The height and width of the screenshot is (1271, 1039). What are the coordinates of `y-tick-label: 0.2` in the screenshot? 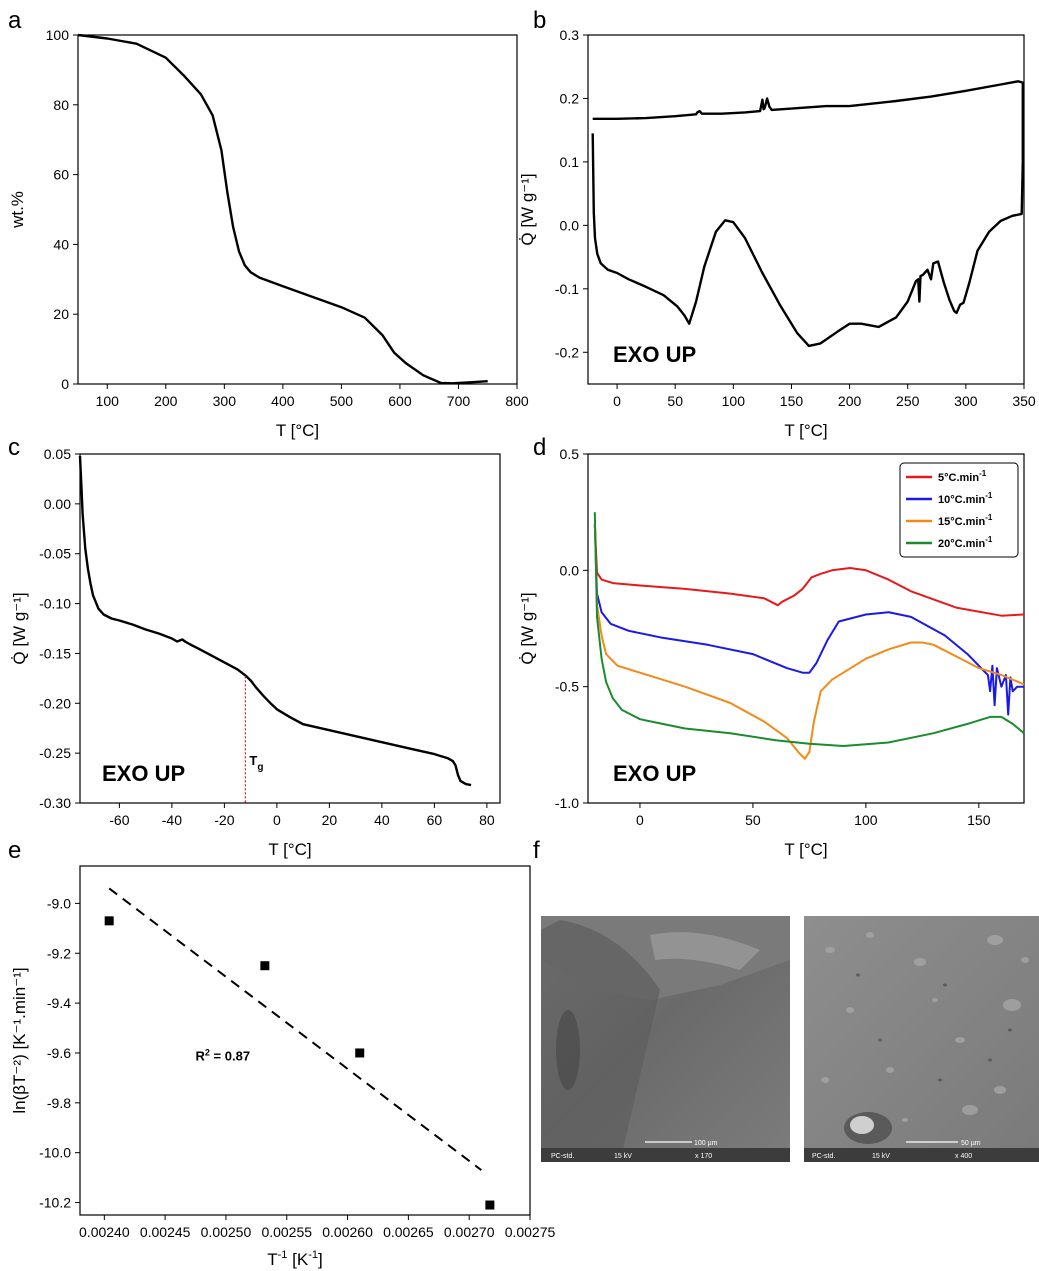 It's located at (570, 98).